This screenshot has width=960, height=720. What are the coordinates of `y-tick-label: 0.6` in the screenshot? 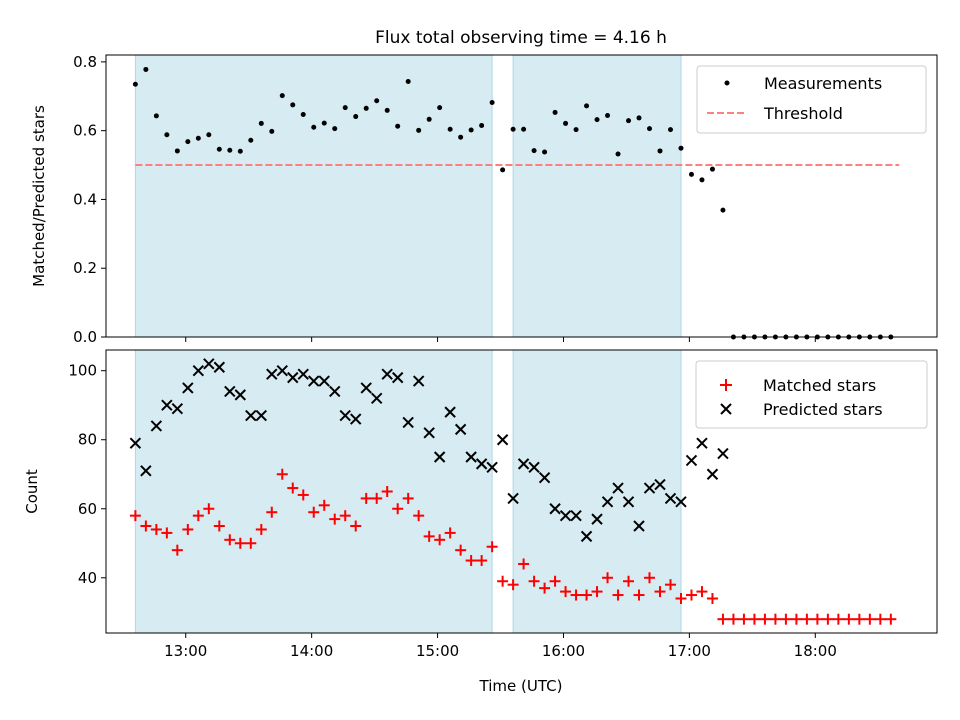 It's located at (85, 131).